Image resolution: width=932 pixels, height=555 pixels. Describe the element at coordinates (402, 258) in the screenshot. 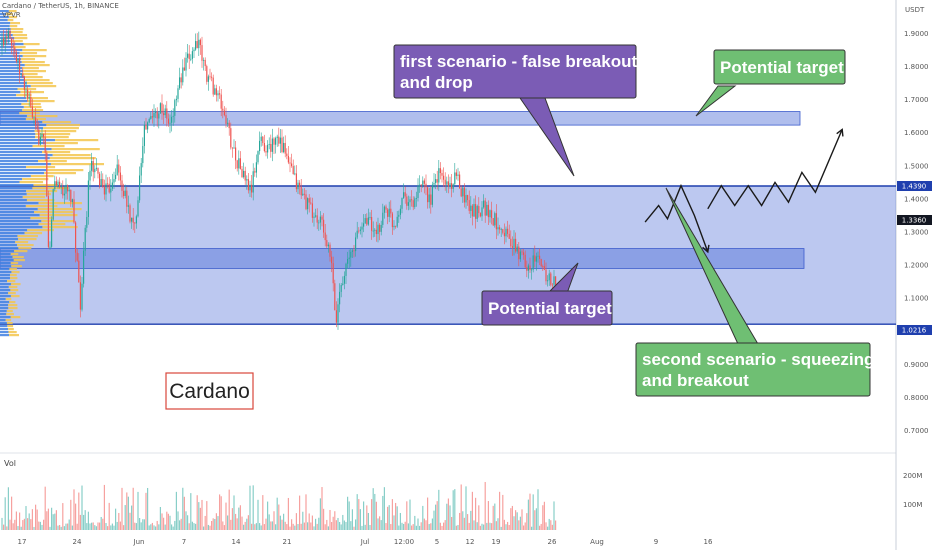

I see `zone-mid-zone` at that location.